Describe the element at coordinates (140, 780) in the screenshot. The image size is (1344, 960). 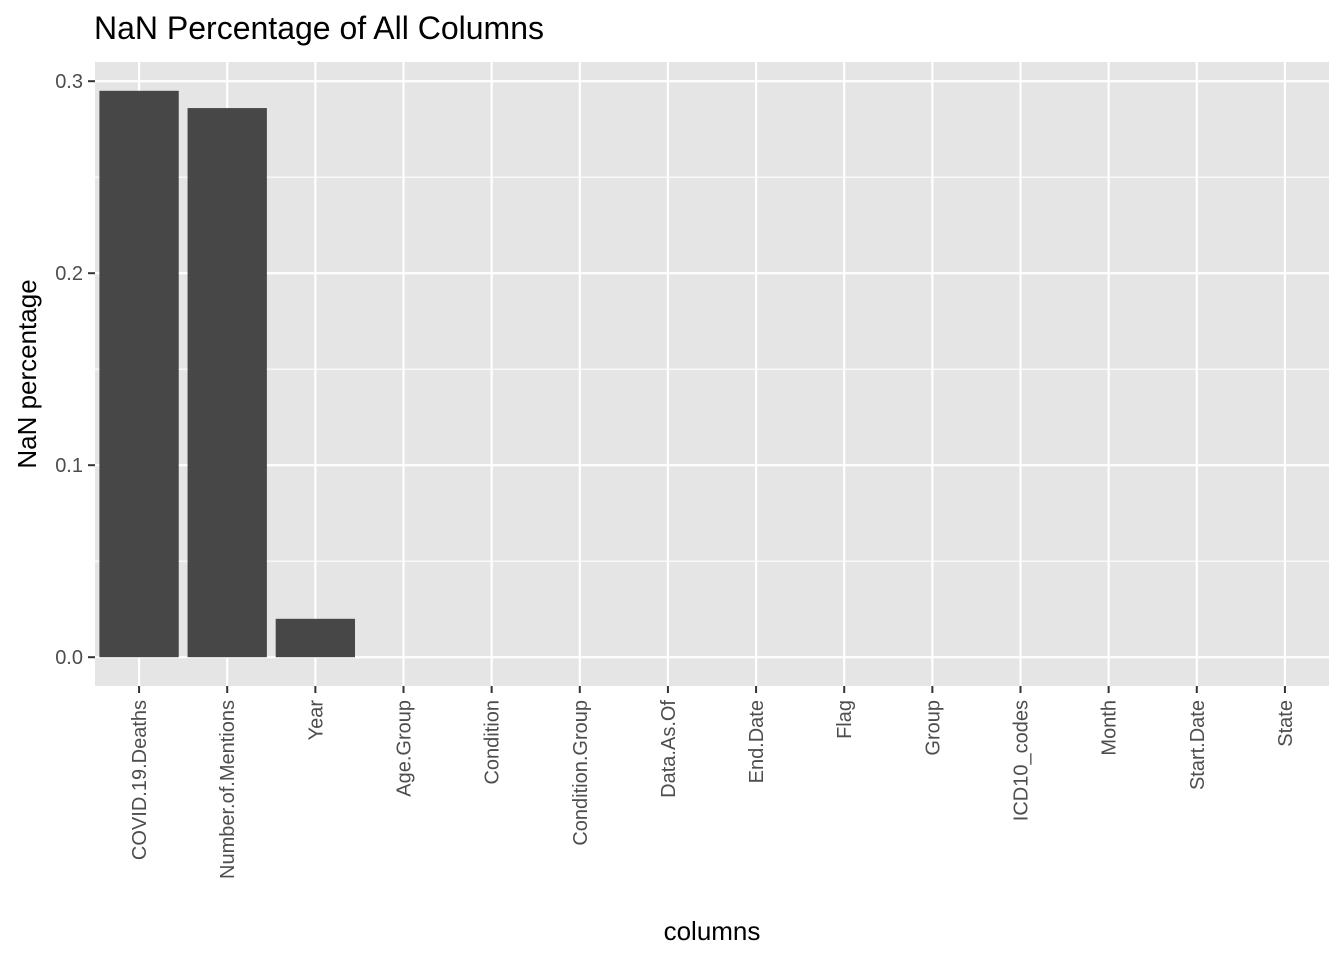
I see `x-tick-label: COVID.19.Deaths` at that location.